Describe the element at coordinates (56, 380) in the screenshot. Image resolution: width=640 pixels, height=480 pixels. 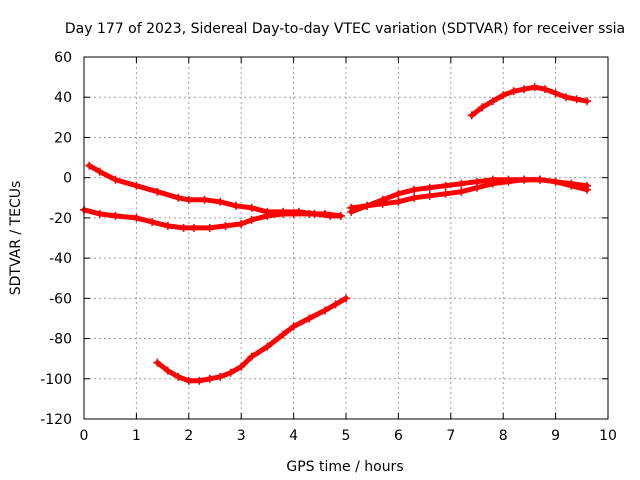
I see `y-tick-label: -100` at that location.